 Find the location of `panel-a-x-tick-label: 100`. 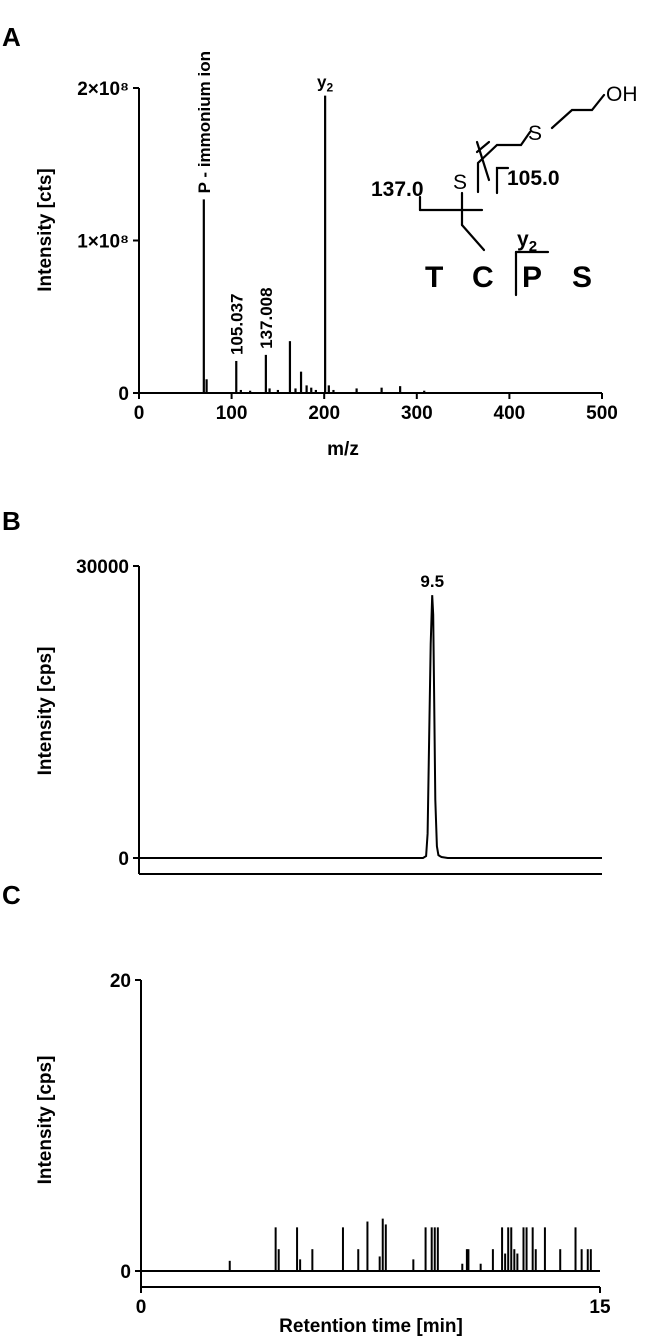

panel-a-x-tick-label: 100 is located at coordinates (232, 413).